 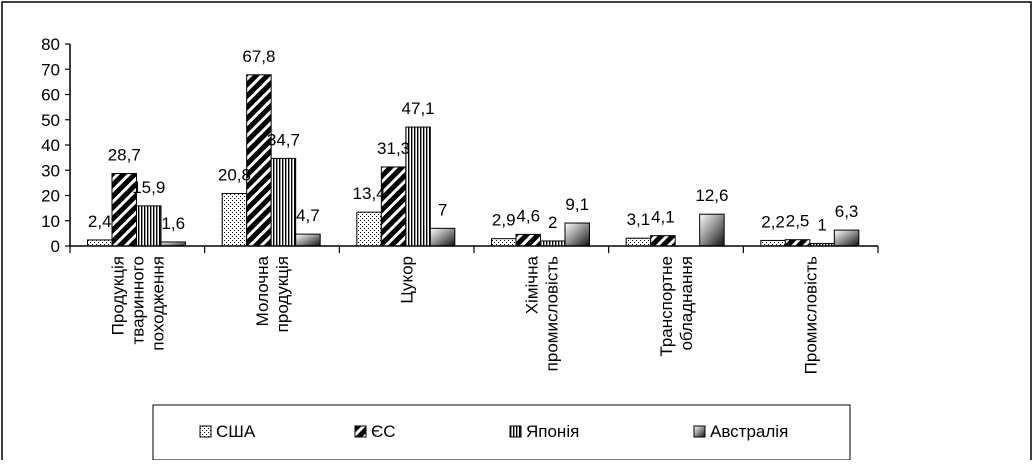 What do you see at coordinates (50, 120) in the screenshot?
I see `y-tick-label: 50` at bounding box center [50, 120].